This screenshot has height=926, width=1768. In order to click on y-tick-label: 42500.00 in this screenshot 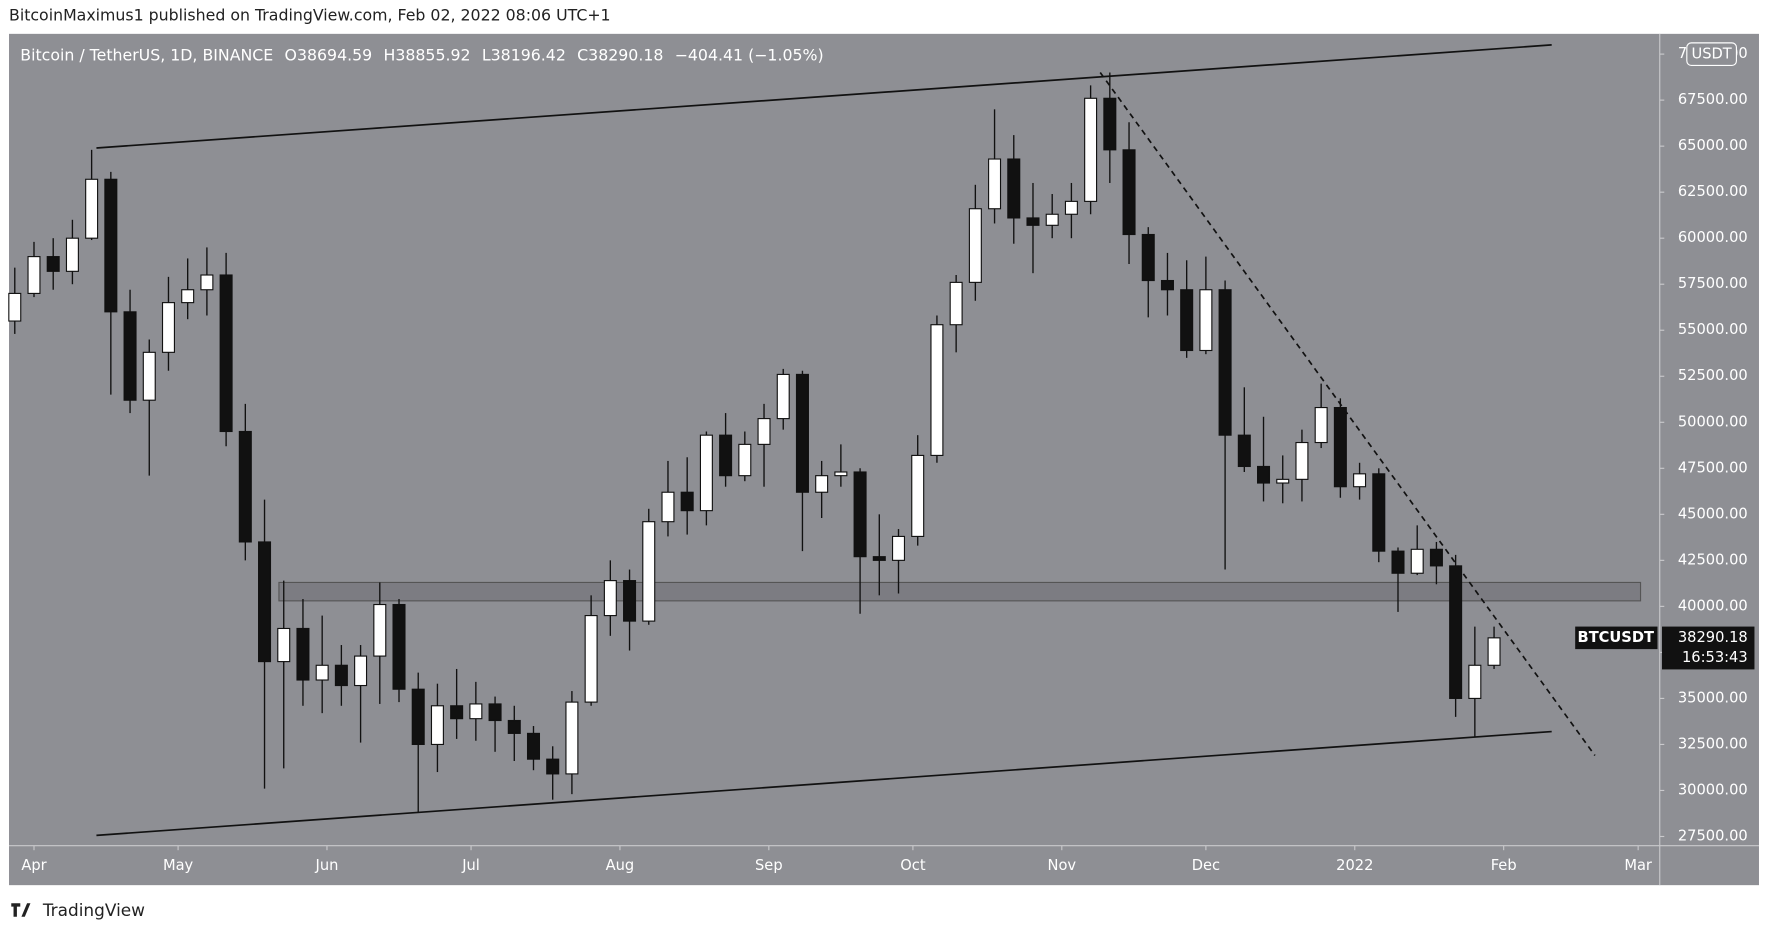, I will do `click(1713, 559)`.